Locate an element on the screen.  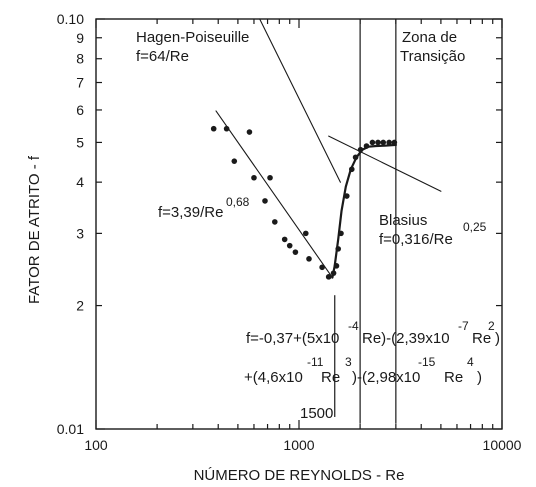
transition-equation-line1-exp1: -4 is located at coordinates (353, 326).